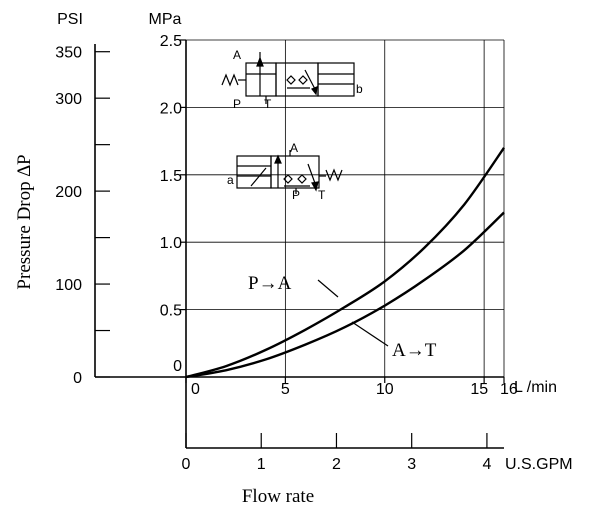 The width and height of the screenshot is (591, 507). Describe the element at coordinates (294, 148) in the screenshot. I see `valve2-port-a: A` at that location.